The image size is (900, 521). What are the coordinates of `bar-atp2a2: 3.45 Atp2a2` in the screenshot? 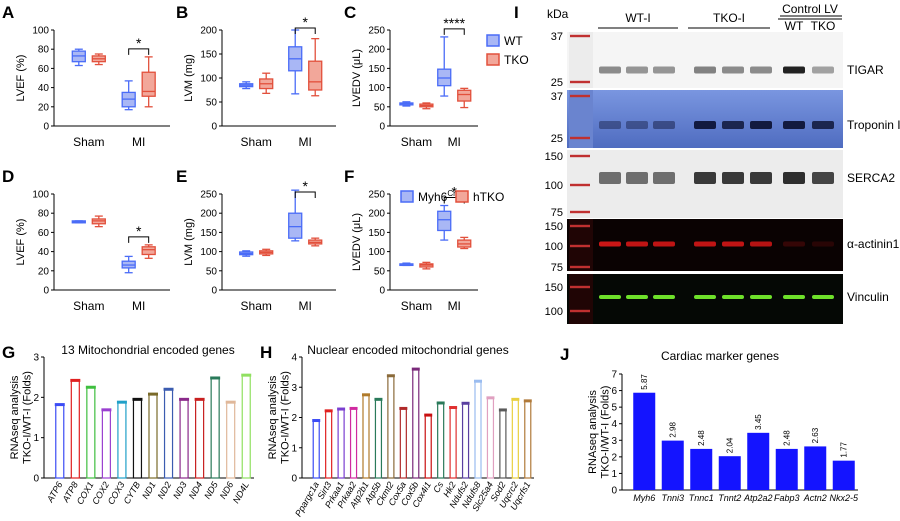 It's located at (758, 458).